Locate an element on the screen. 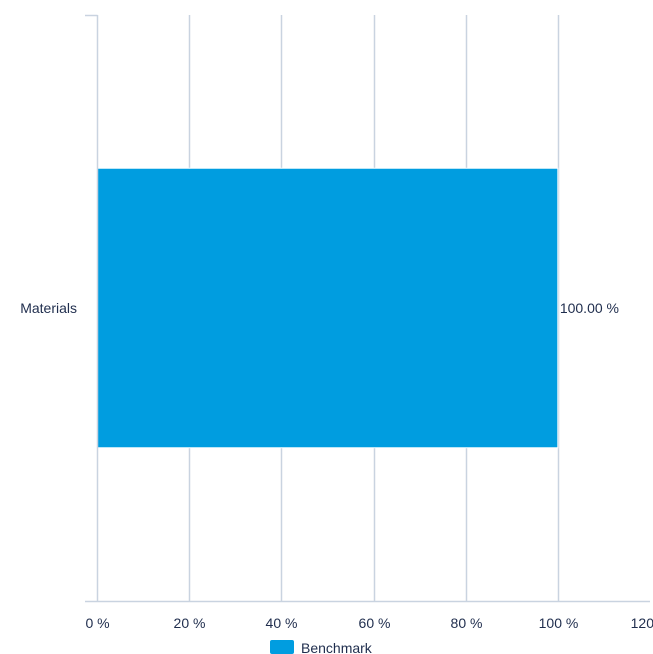 The image size is (653, 654). data-labels: 100.00 % is located at coordinates (589, 308).